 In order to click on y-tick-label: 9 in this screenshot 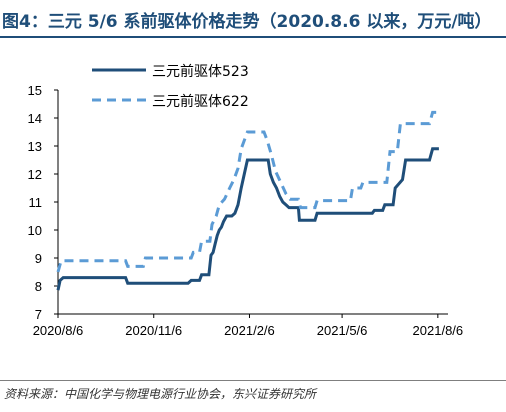, I will do `click(38, 258)`.